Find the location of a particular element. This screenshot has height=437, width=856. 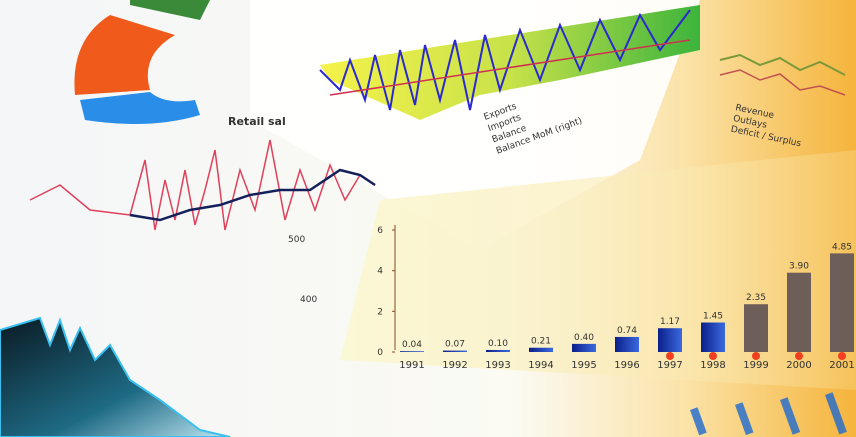

value-label: 2.35 is located at coordinates (756, 298).